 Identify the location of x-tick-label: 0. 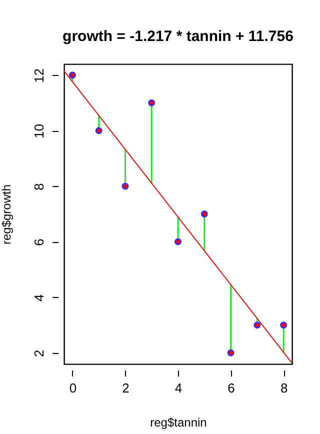
(73, 388).